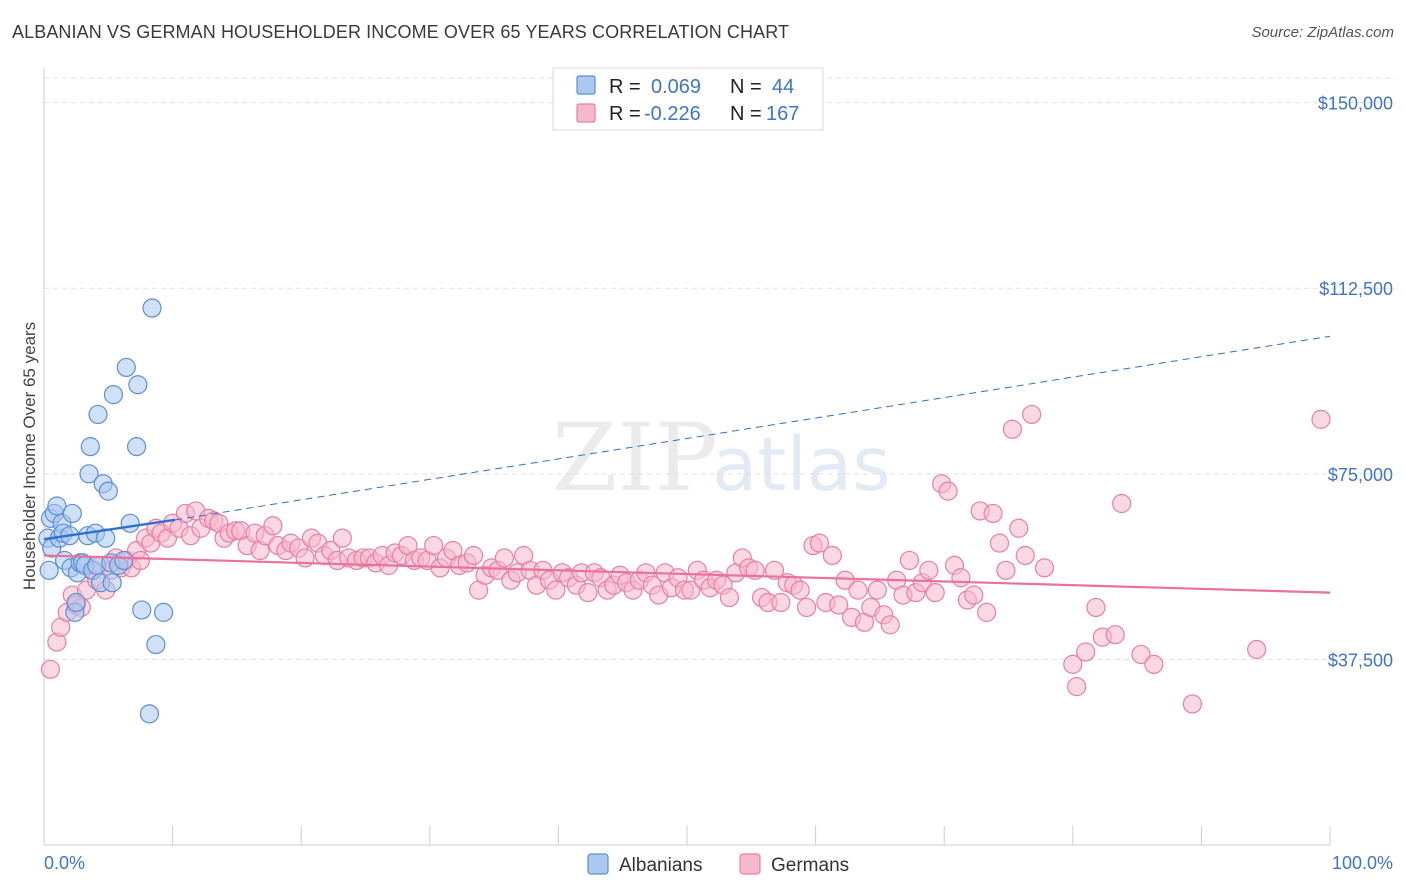  Describe the element at coordinates (718, 864) in the screenshot. I see `bottom-legend: Albanians Germans` at that location.